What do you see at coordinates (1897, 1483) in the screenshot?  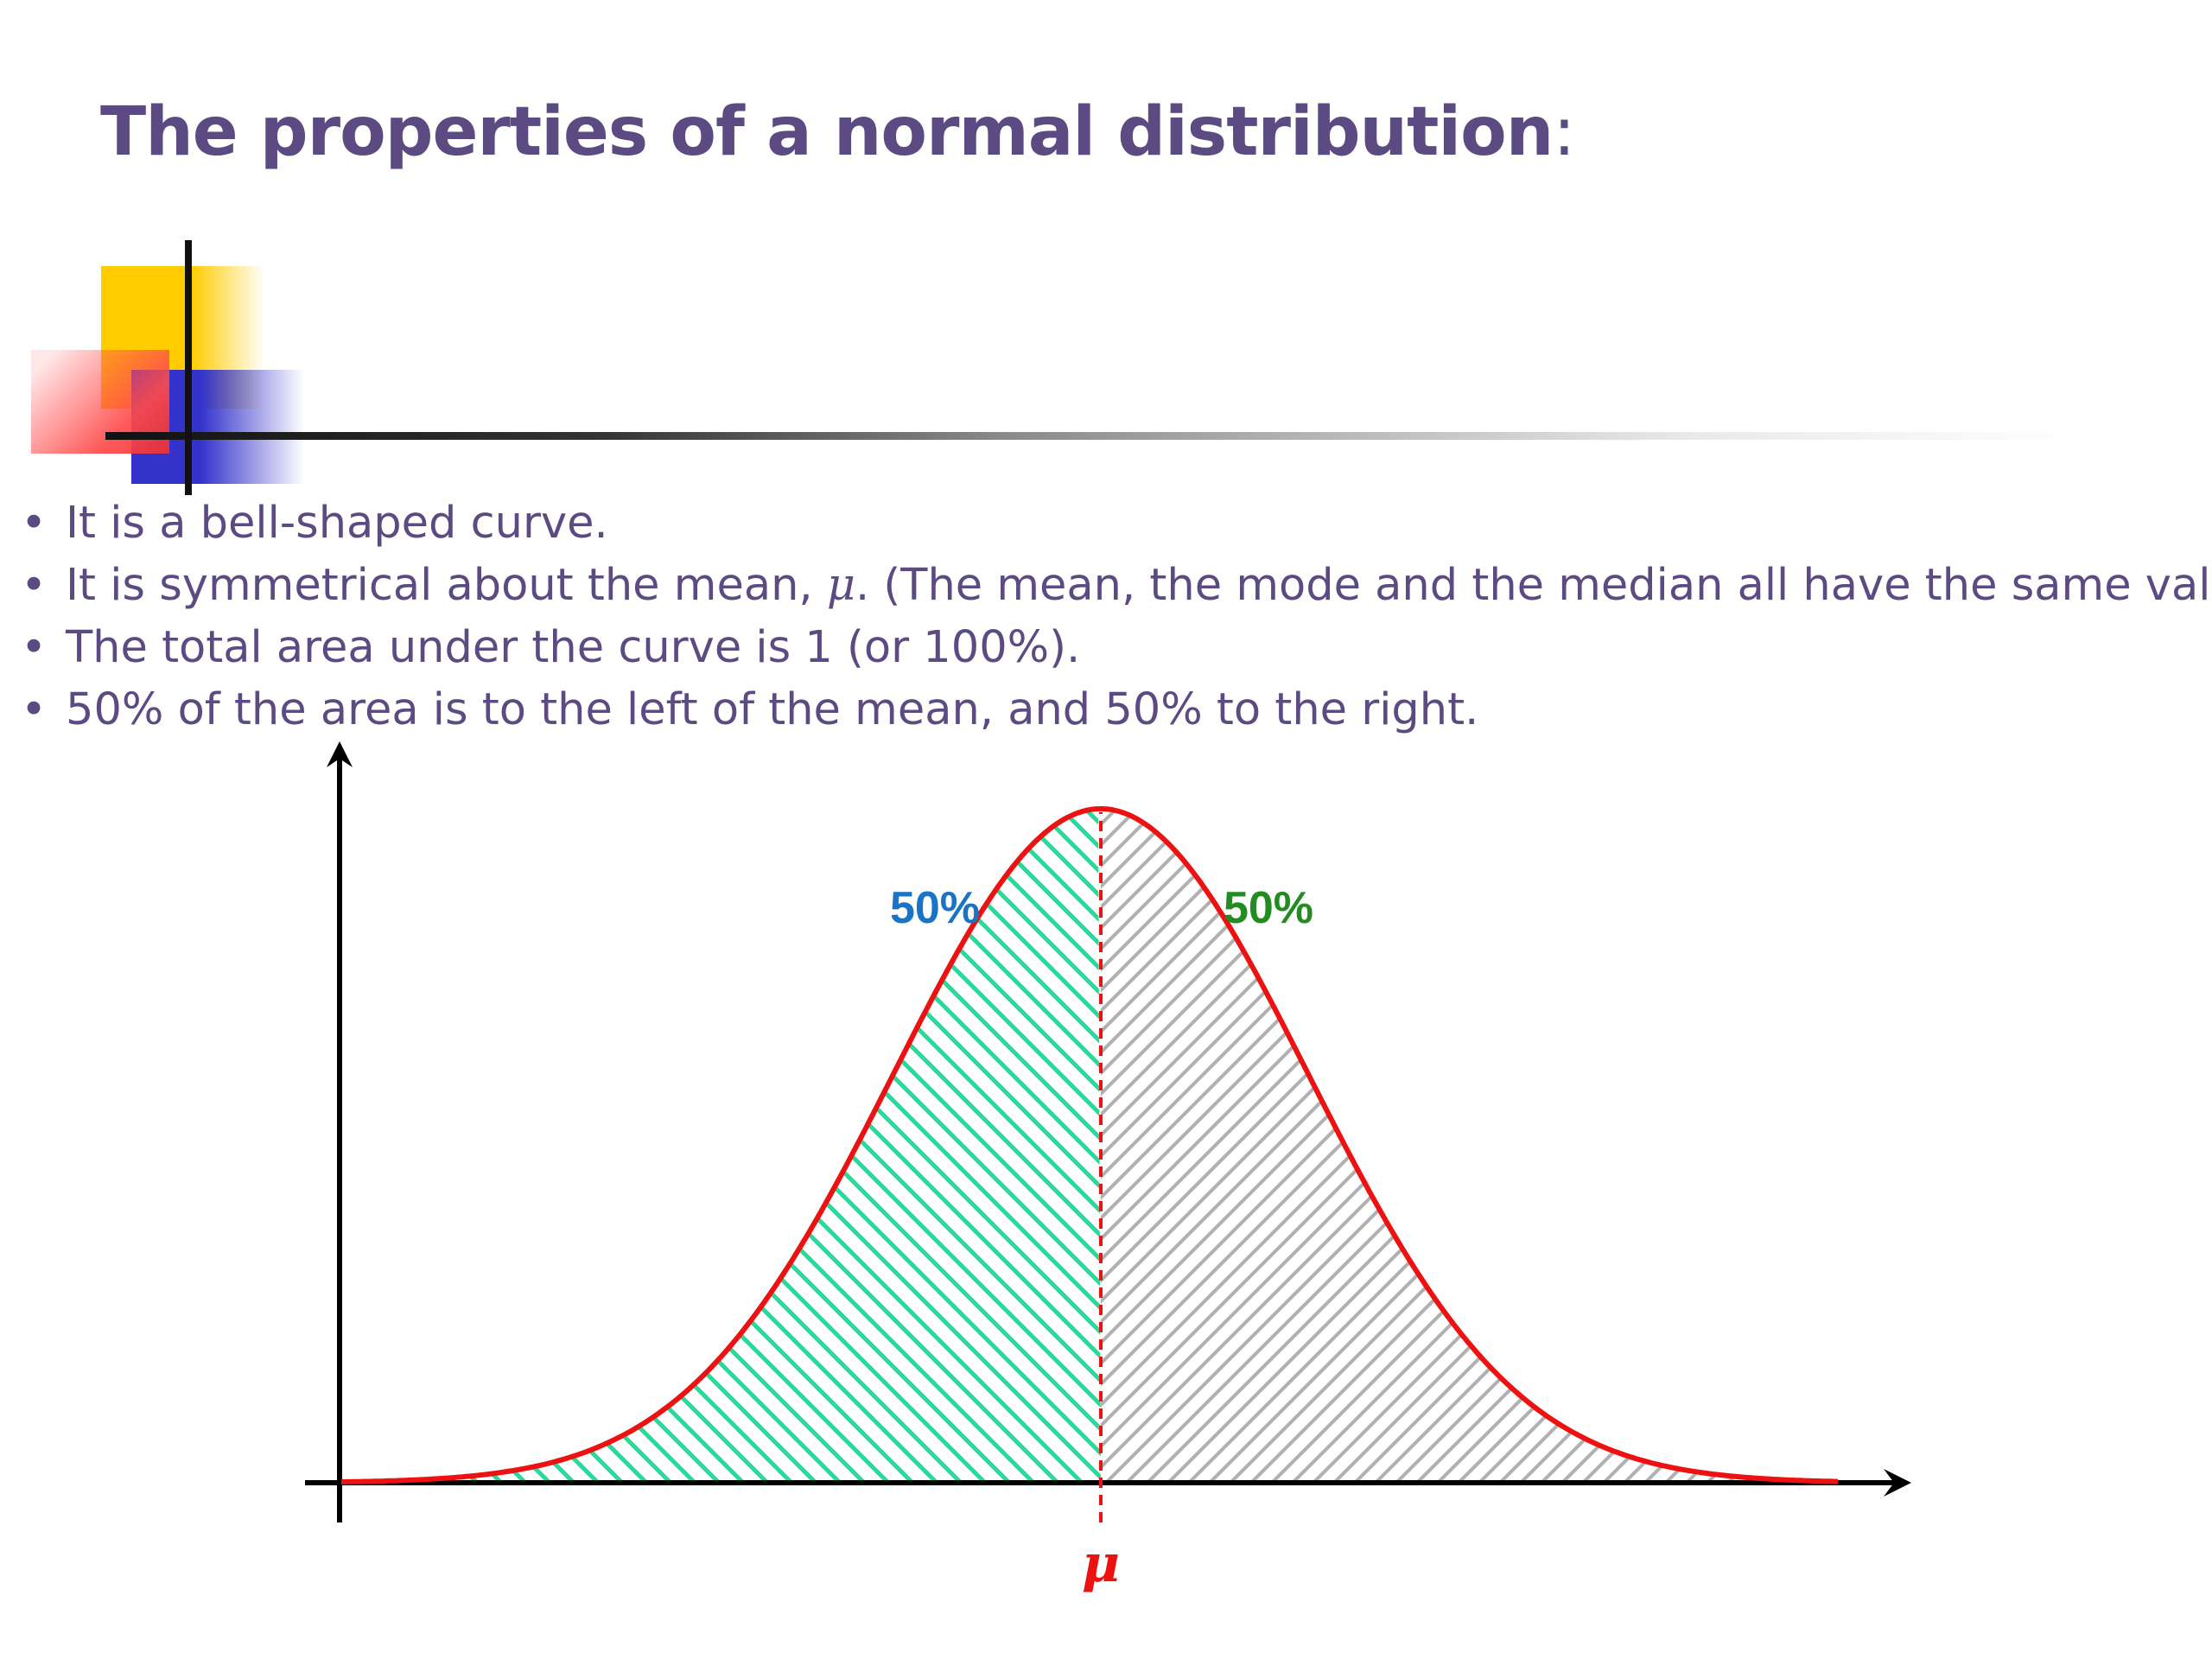 I see `x-axis-arrow` at bounding box center [1897, 1483].